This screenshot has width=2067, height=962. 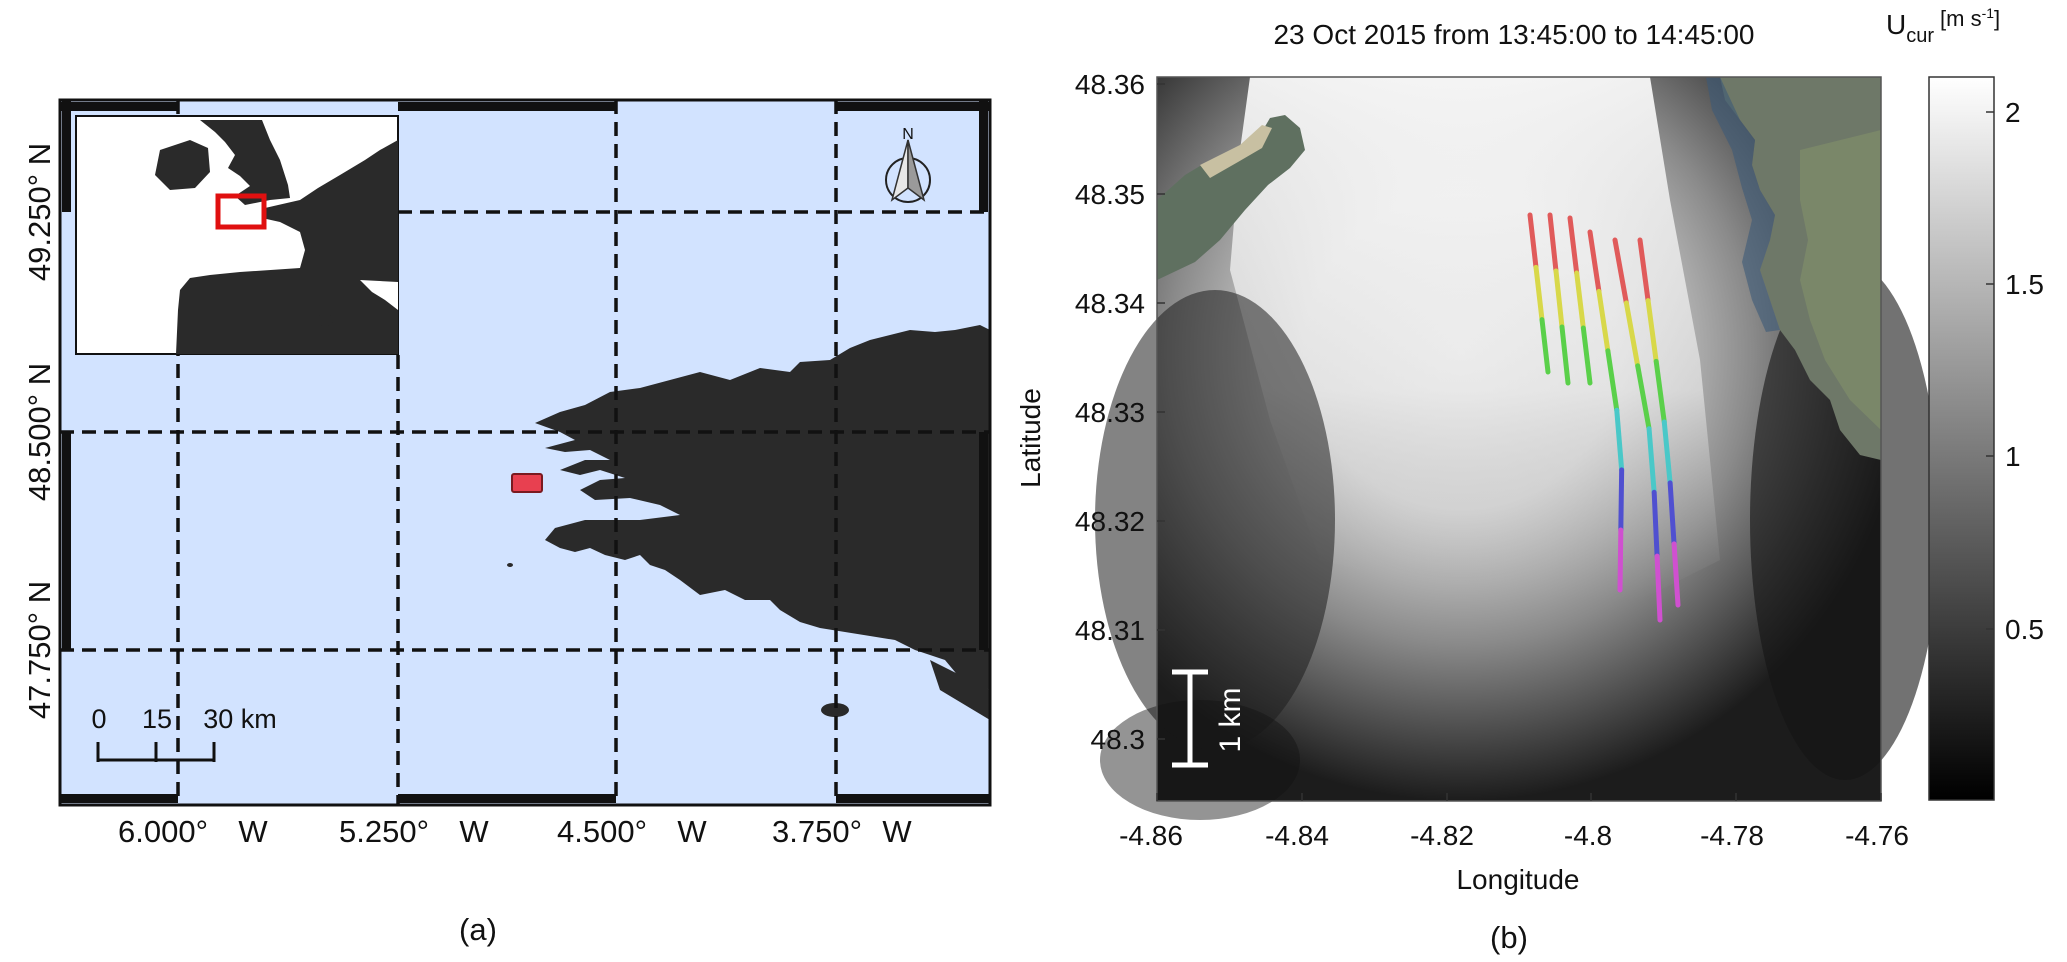 What do you see at coordinates (908, 164) in the screenshot?
I see `north-arrow-icon: N` at bounding box center [908, 164].